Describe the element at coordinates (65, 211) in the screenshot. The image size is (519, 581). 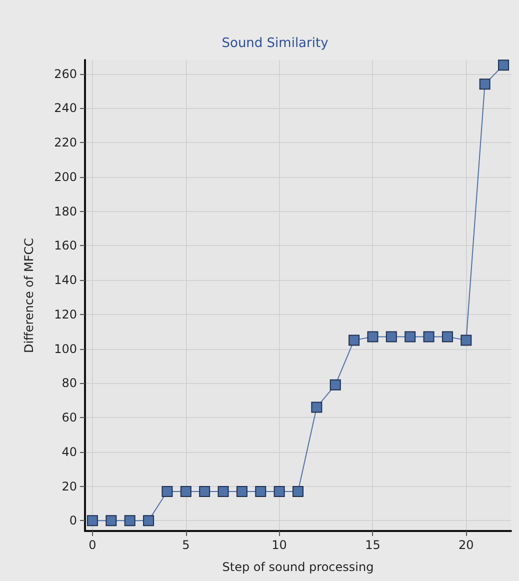
I see `y-tick-label: 180` at that location.